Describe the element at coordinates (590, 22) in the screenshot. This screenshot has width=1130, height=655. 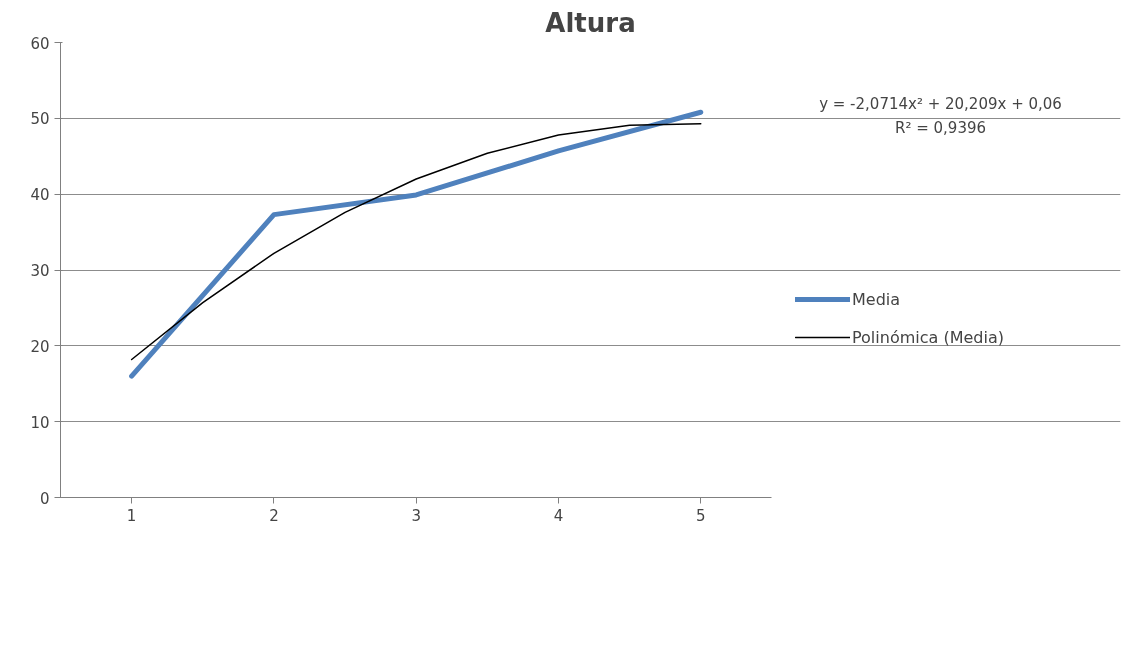
I see `chart-title: Altura` at that location.